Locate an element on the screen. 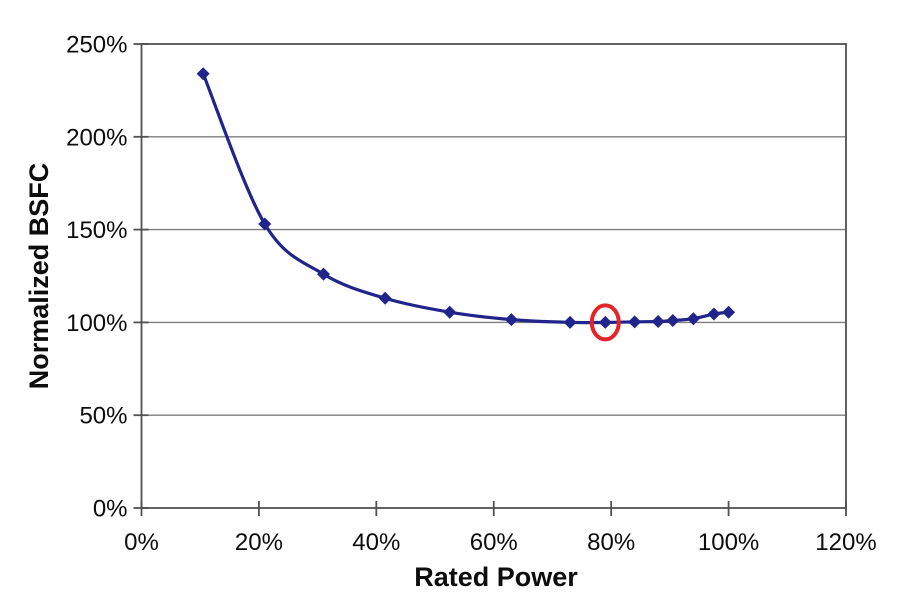 Image resolution: width=900 pixels, height=609 pixels. y-tick-label: 250% is located at coordinates (96, 45).